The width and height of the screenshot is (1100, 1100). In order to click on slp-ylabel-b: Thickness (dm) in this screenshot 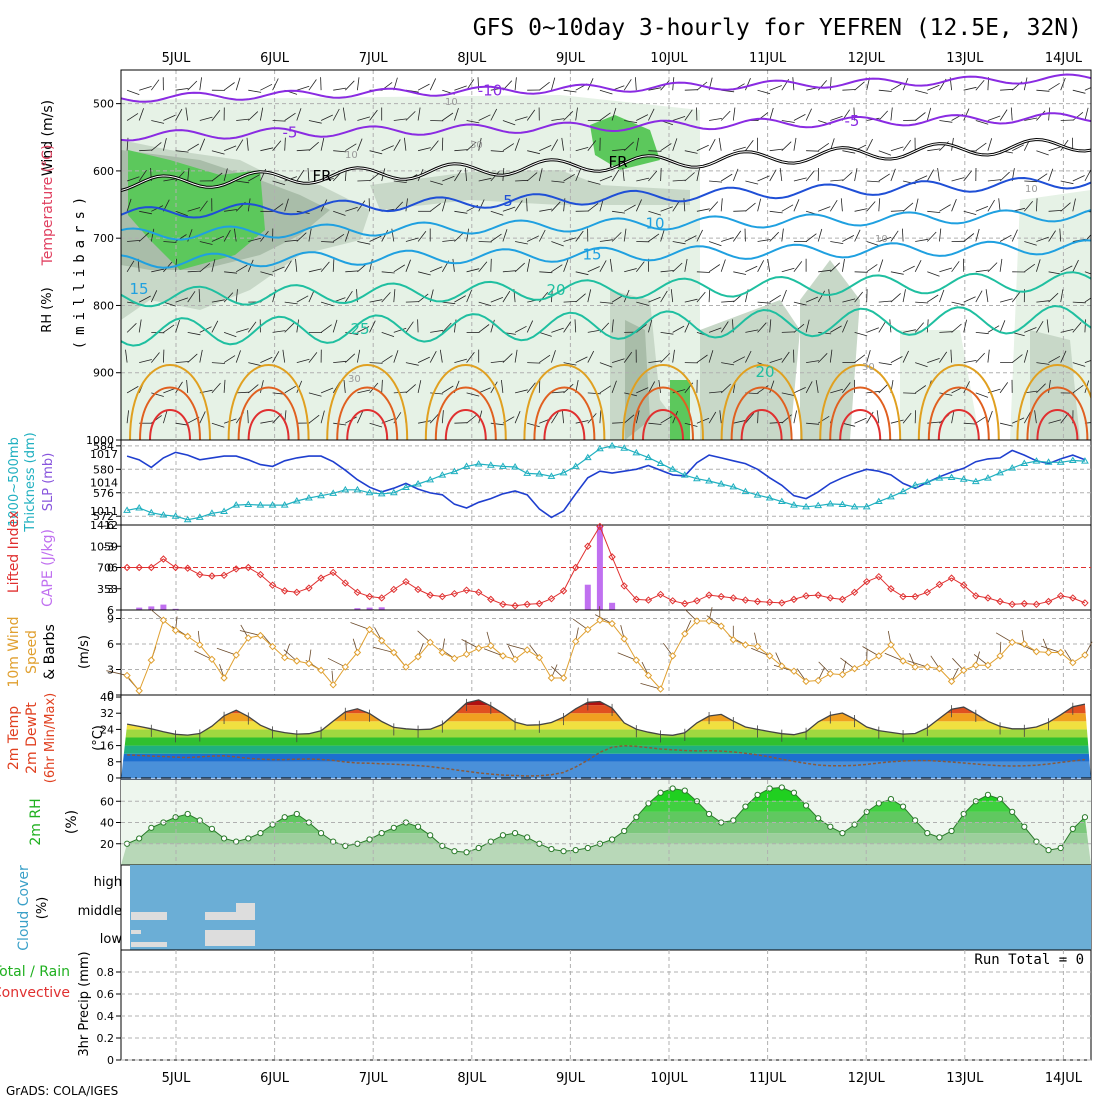, I will do `click(30, 482)`.